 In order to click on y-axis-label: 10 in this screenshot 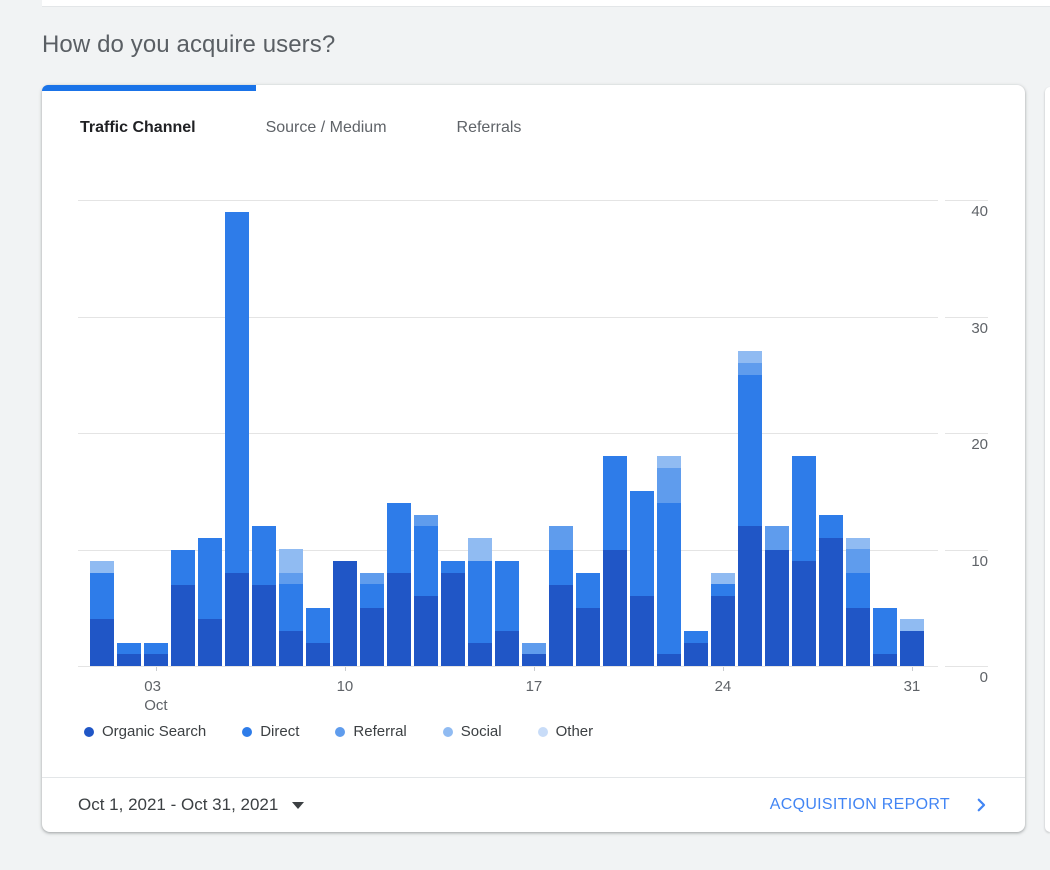, I will do `click(979, 561)`.